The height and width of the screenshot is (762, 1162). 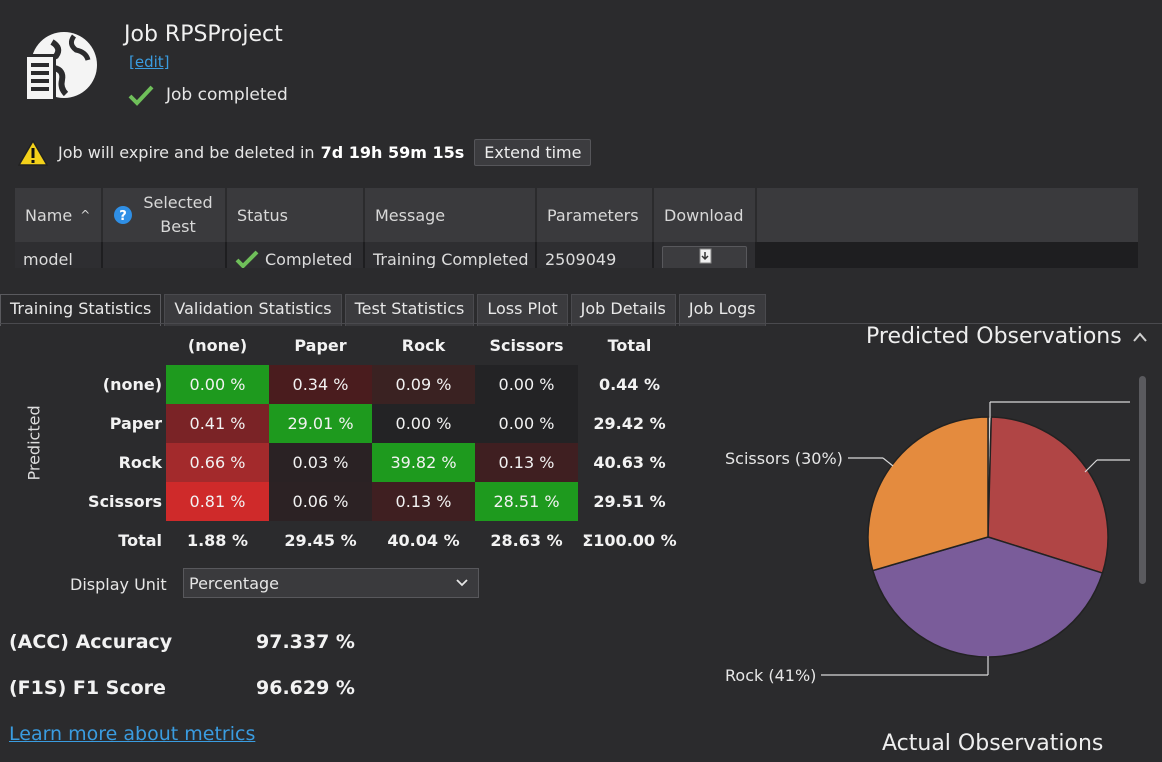 I want to click on tab-validation-statistics: Validation Statistics, so click(x=253, y=310).